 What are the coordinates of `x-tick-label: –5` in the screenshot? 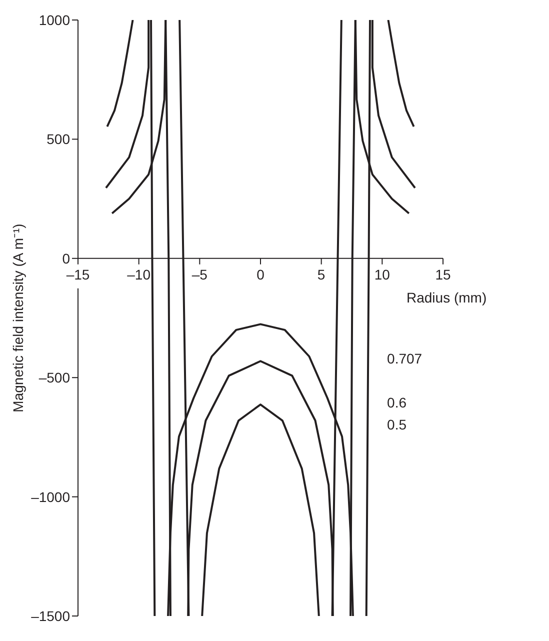 It's located at (200, 274).